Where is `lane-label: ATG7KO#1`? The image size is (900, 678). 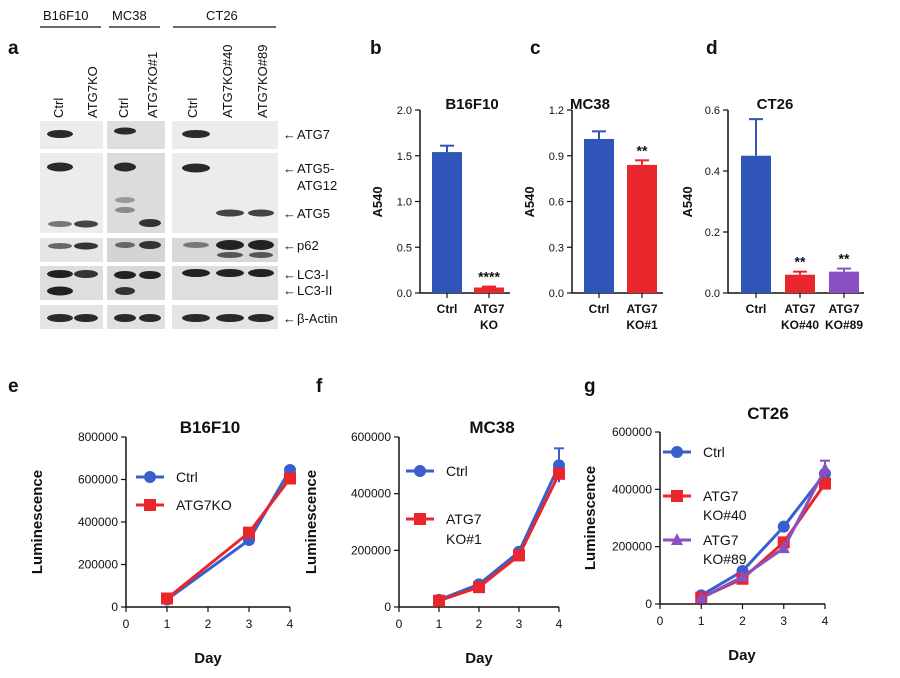
lane-label: ATG7KO#1 is located at coordinates (152, 85).